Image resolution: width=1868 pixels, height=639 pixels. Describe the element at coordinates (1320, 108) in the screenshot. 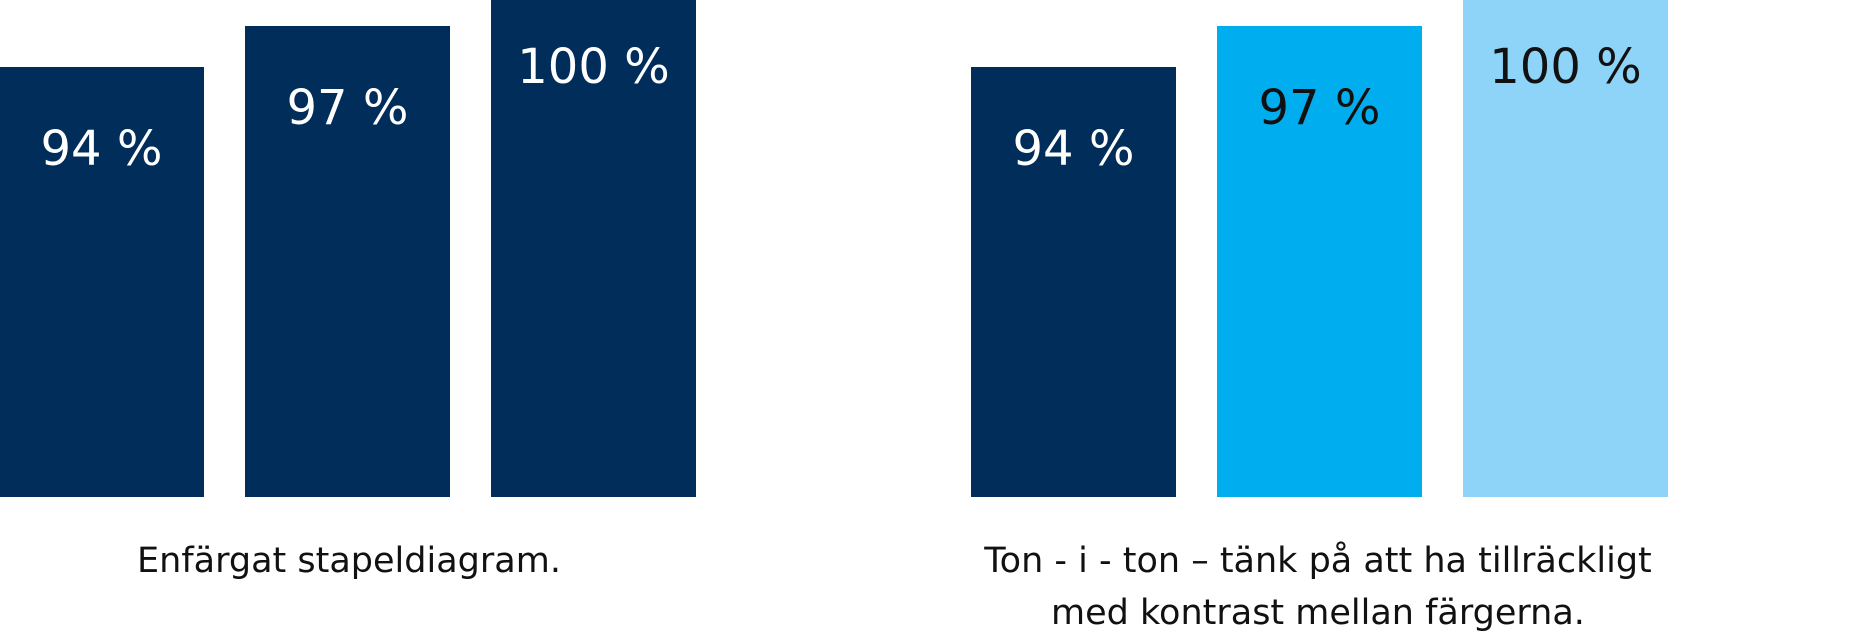

I see `right-chart-bar-label-2: 97 %` at that location.